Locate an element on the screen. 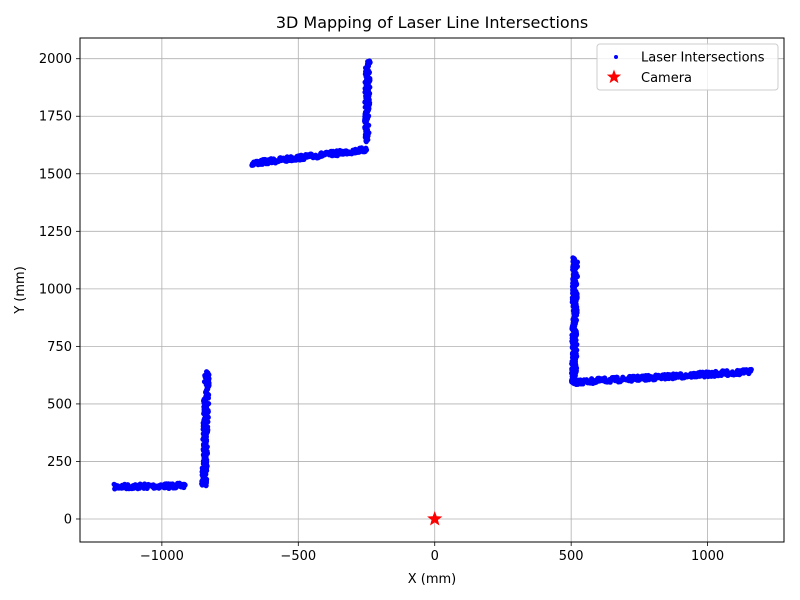  x-axis: −1000 −500 0 500 1000 is located at coordinates (432, 553).